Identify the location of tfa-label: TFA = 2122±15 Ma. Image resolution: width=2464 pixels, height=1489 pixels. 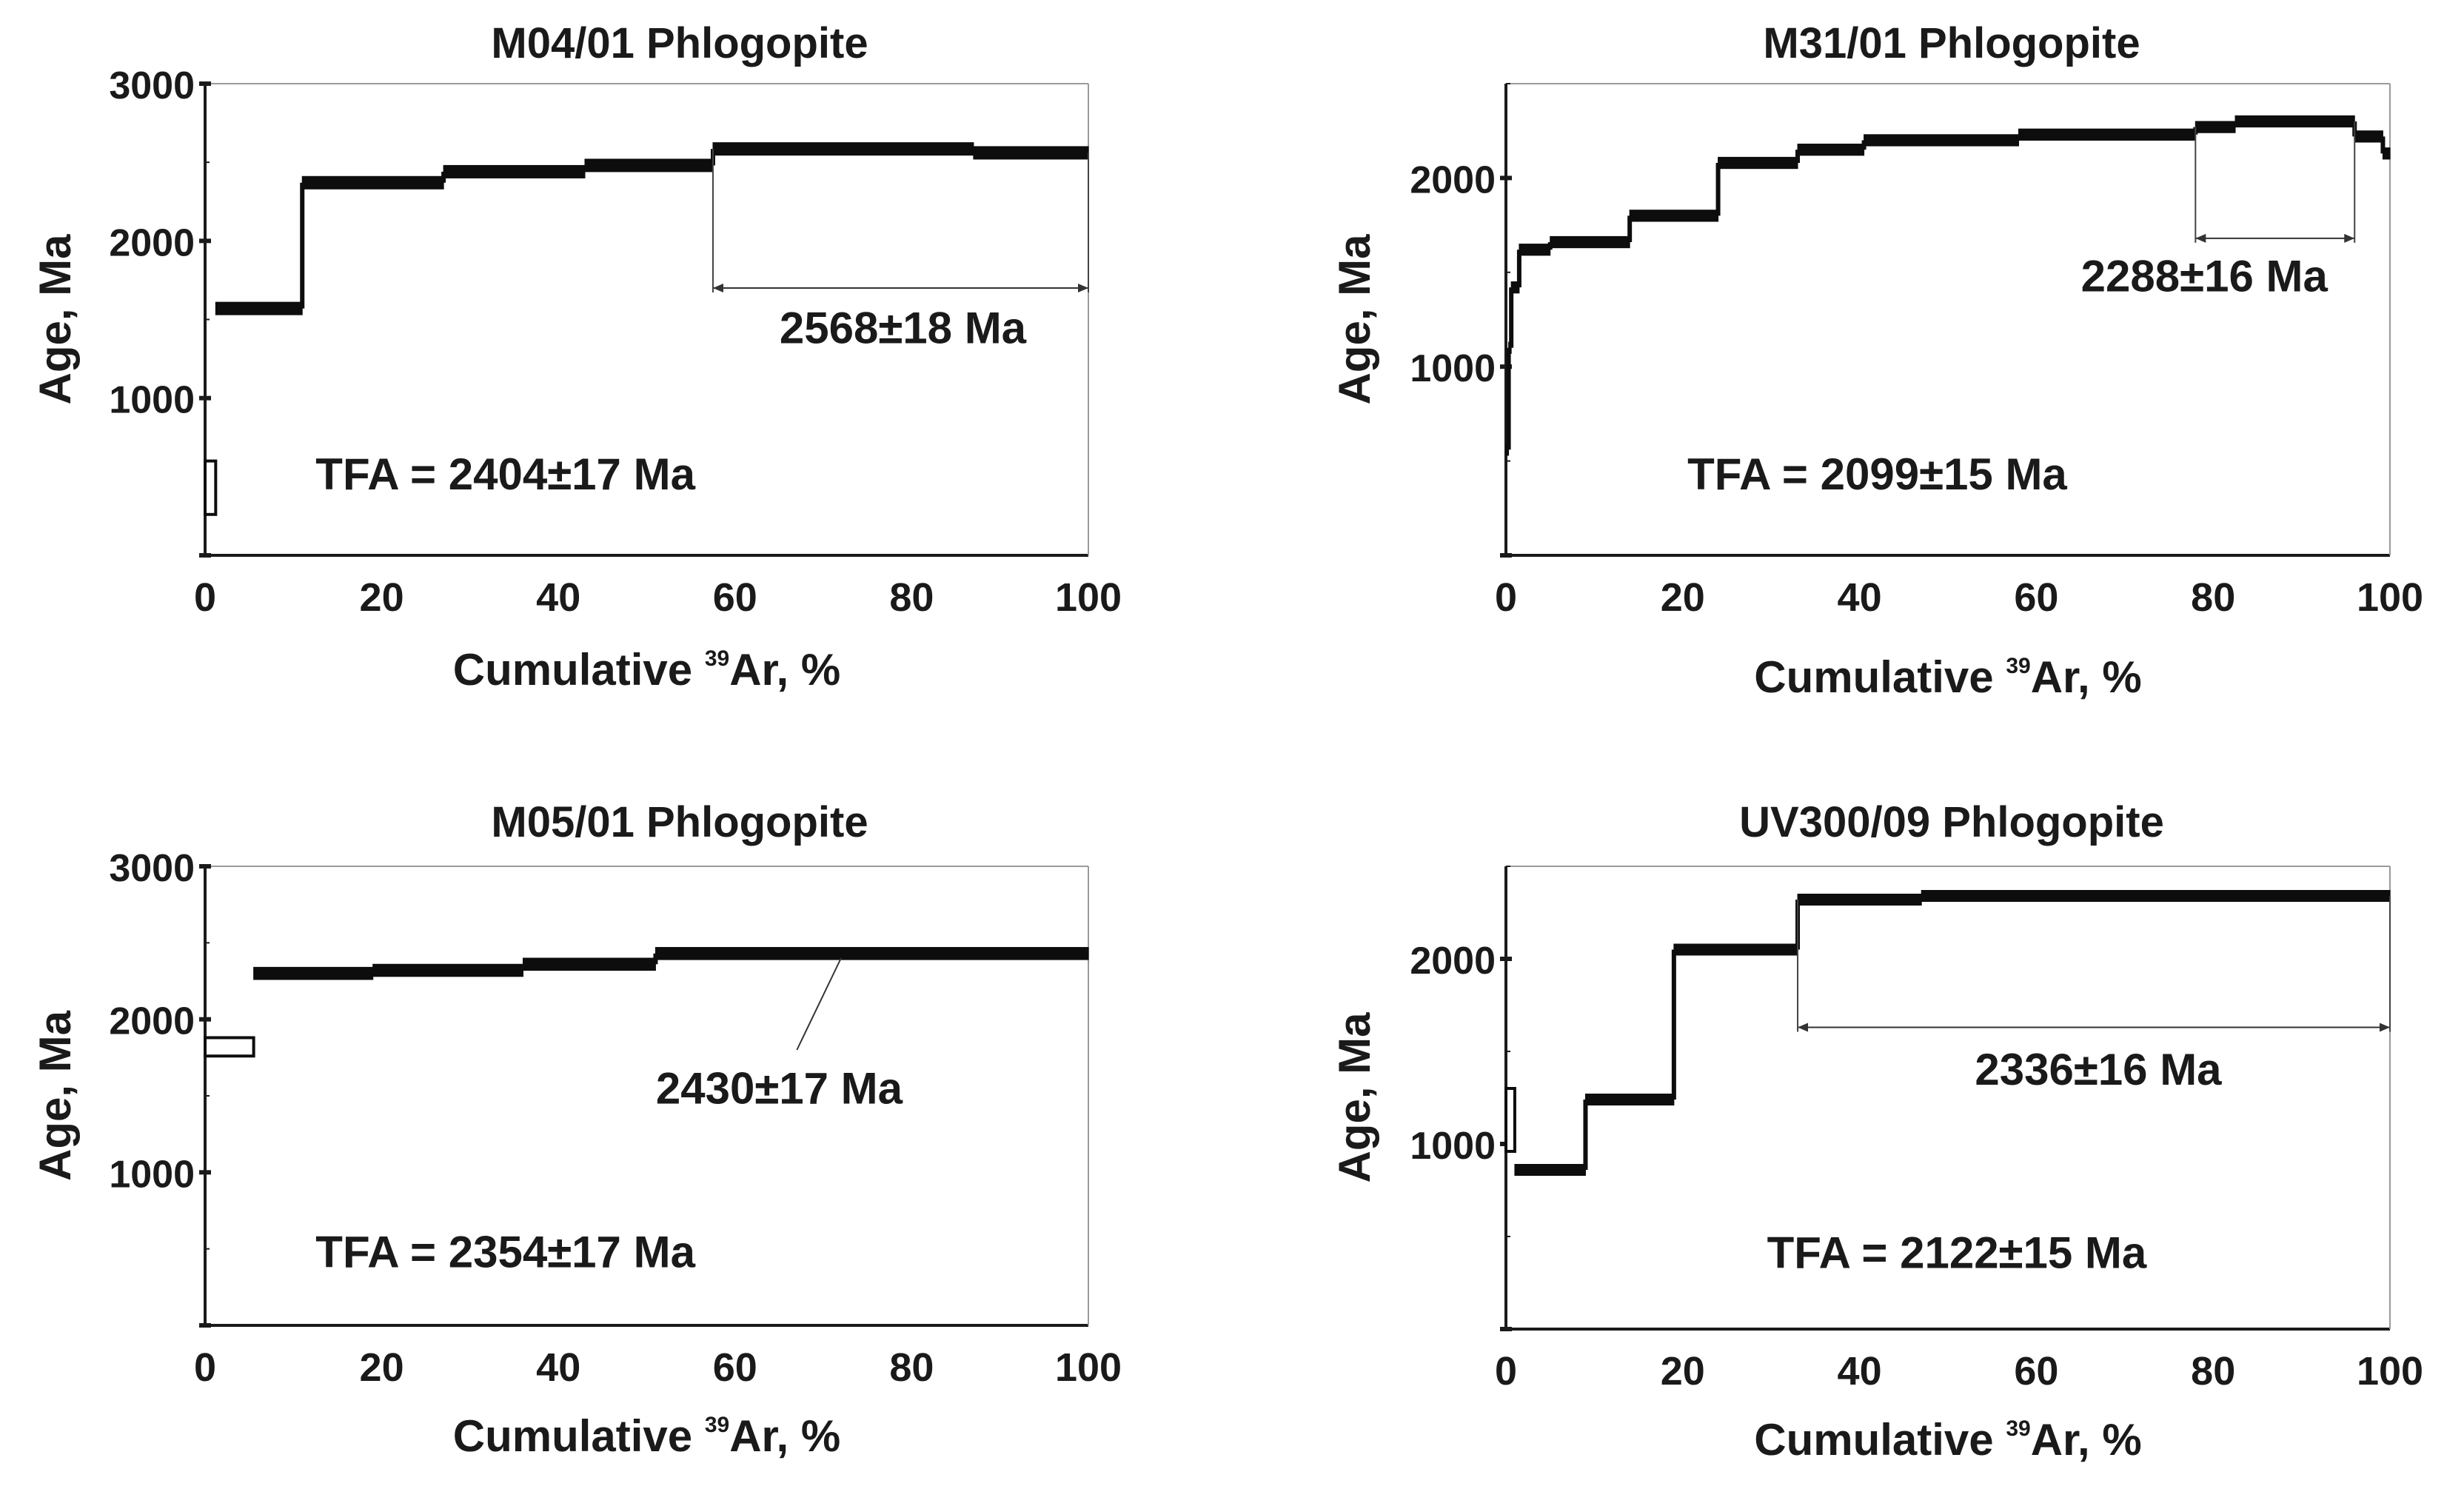
(1957, 1253).